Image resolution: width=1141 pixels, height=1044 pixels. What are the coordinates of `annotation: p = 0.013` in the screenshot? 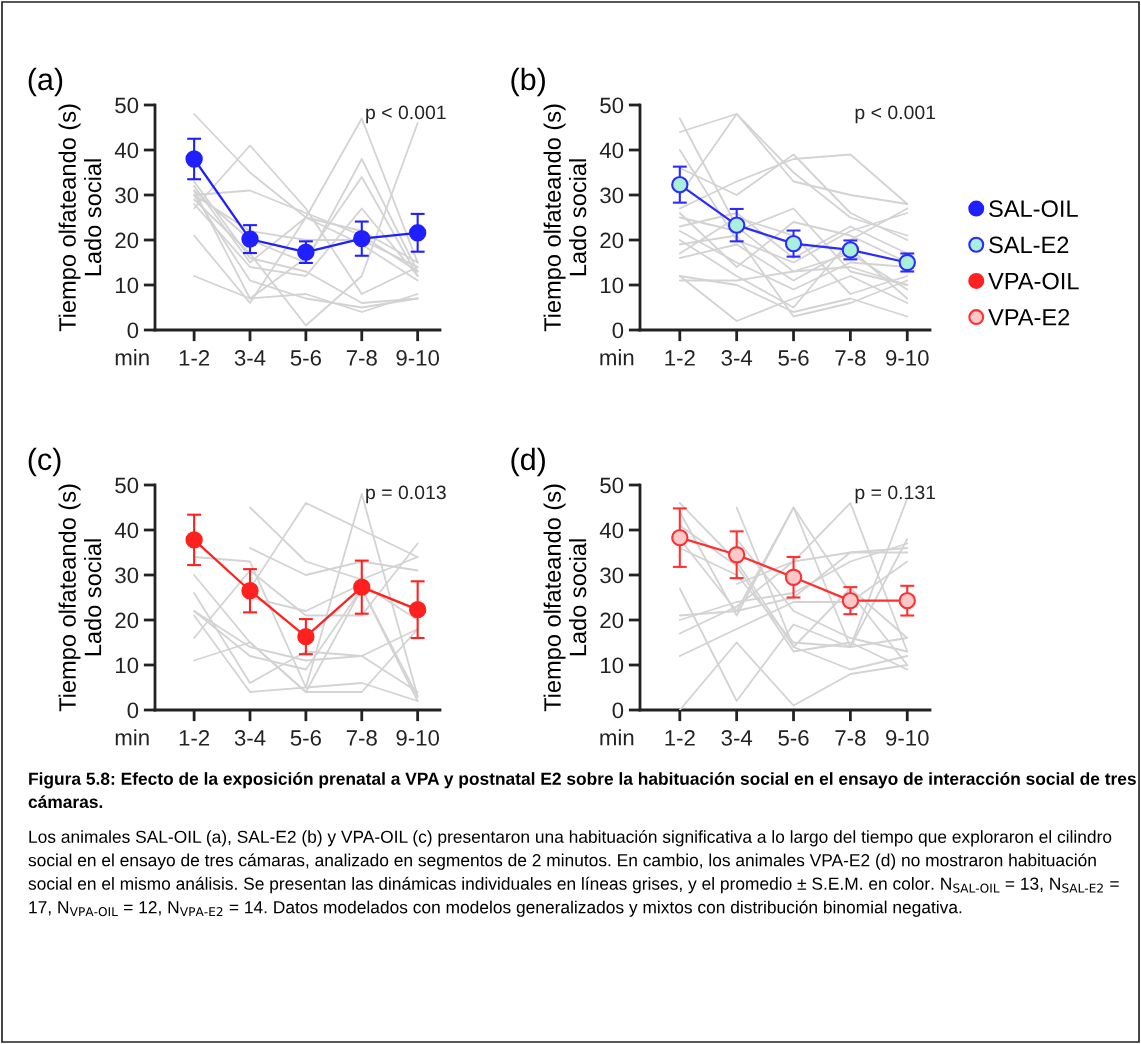 It's located at (406, 494).